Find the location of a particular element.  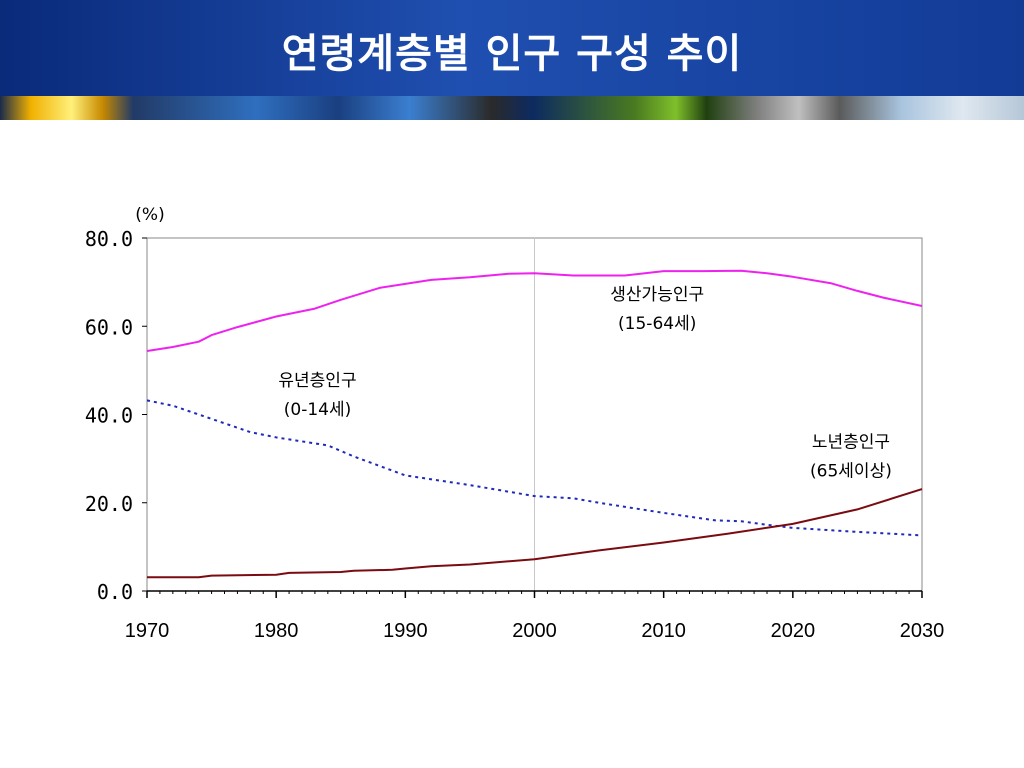

x-tick-label: 1990 is located at coordinates (405, 631).